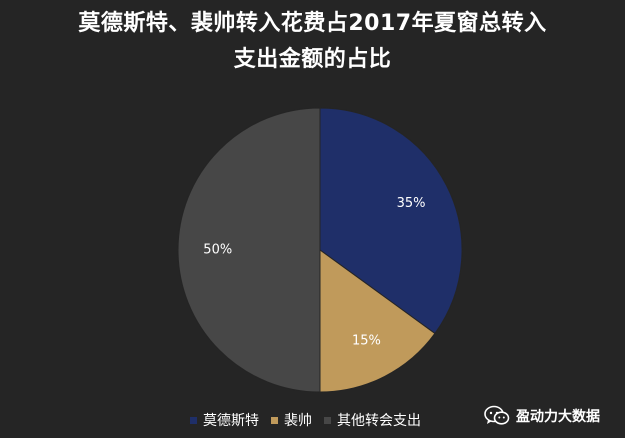 Image resolution: width=625 pixels, height=438 pixels. Describe the element at coordinates (558, 417) in the screenshot. I see `watermark-text: 盈动力大数据` at that location.